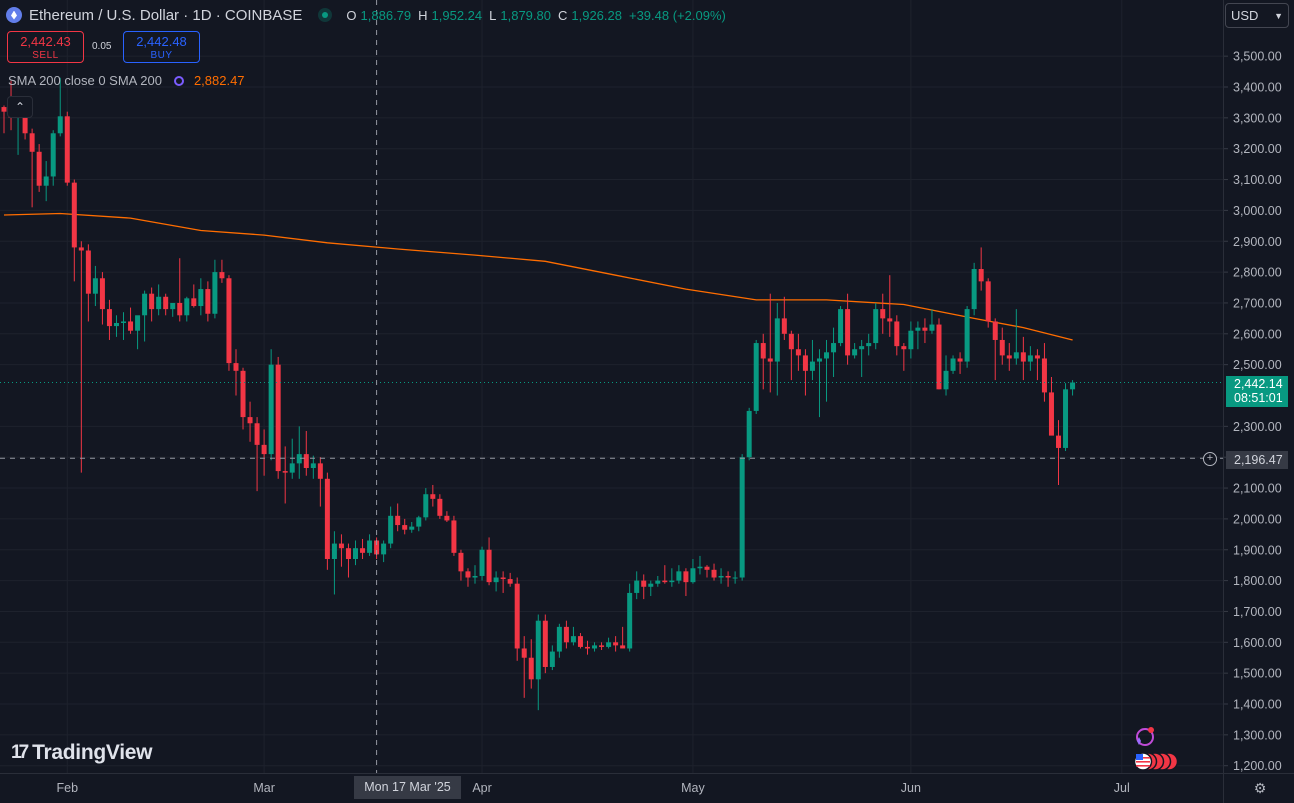  I want to click on ohlc-high: 1,952.24, so click(457, 15).